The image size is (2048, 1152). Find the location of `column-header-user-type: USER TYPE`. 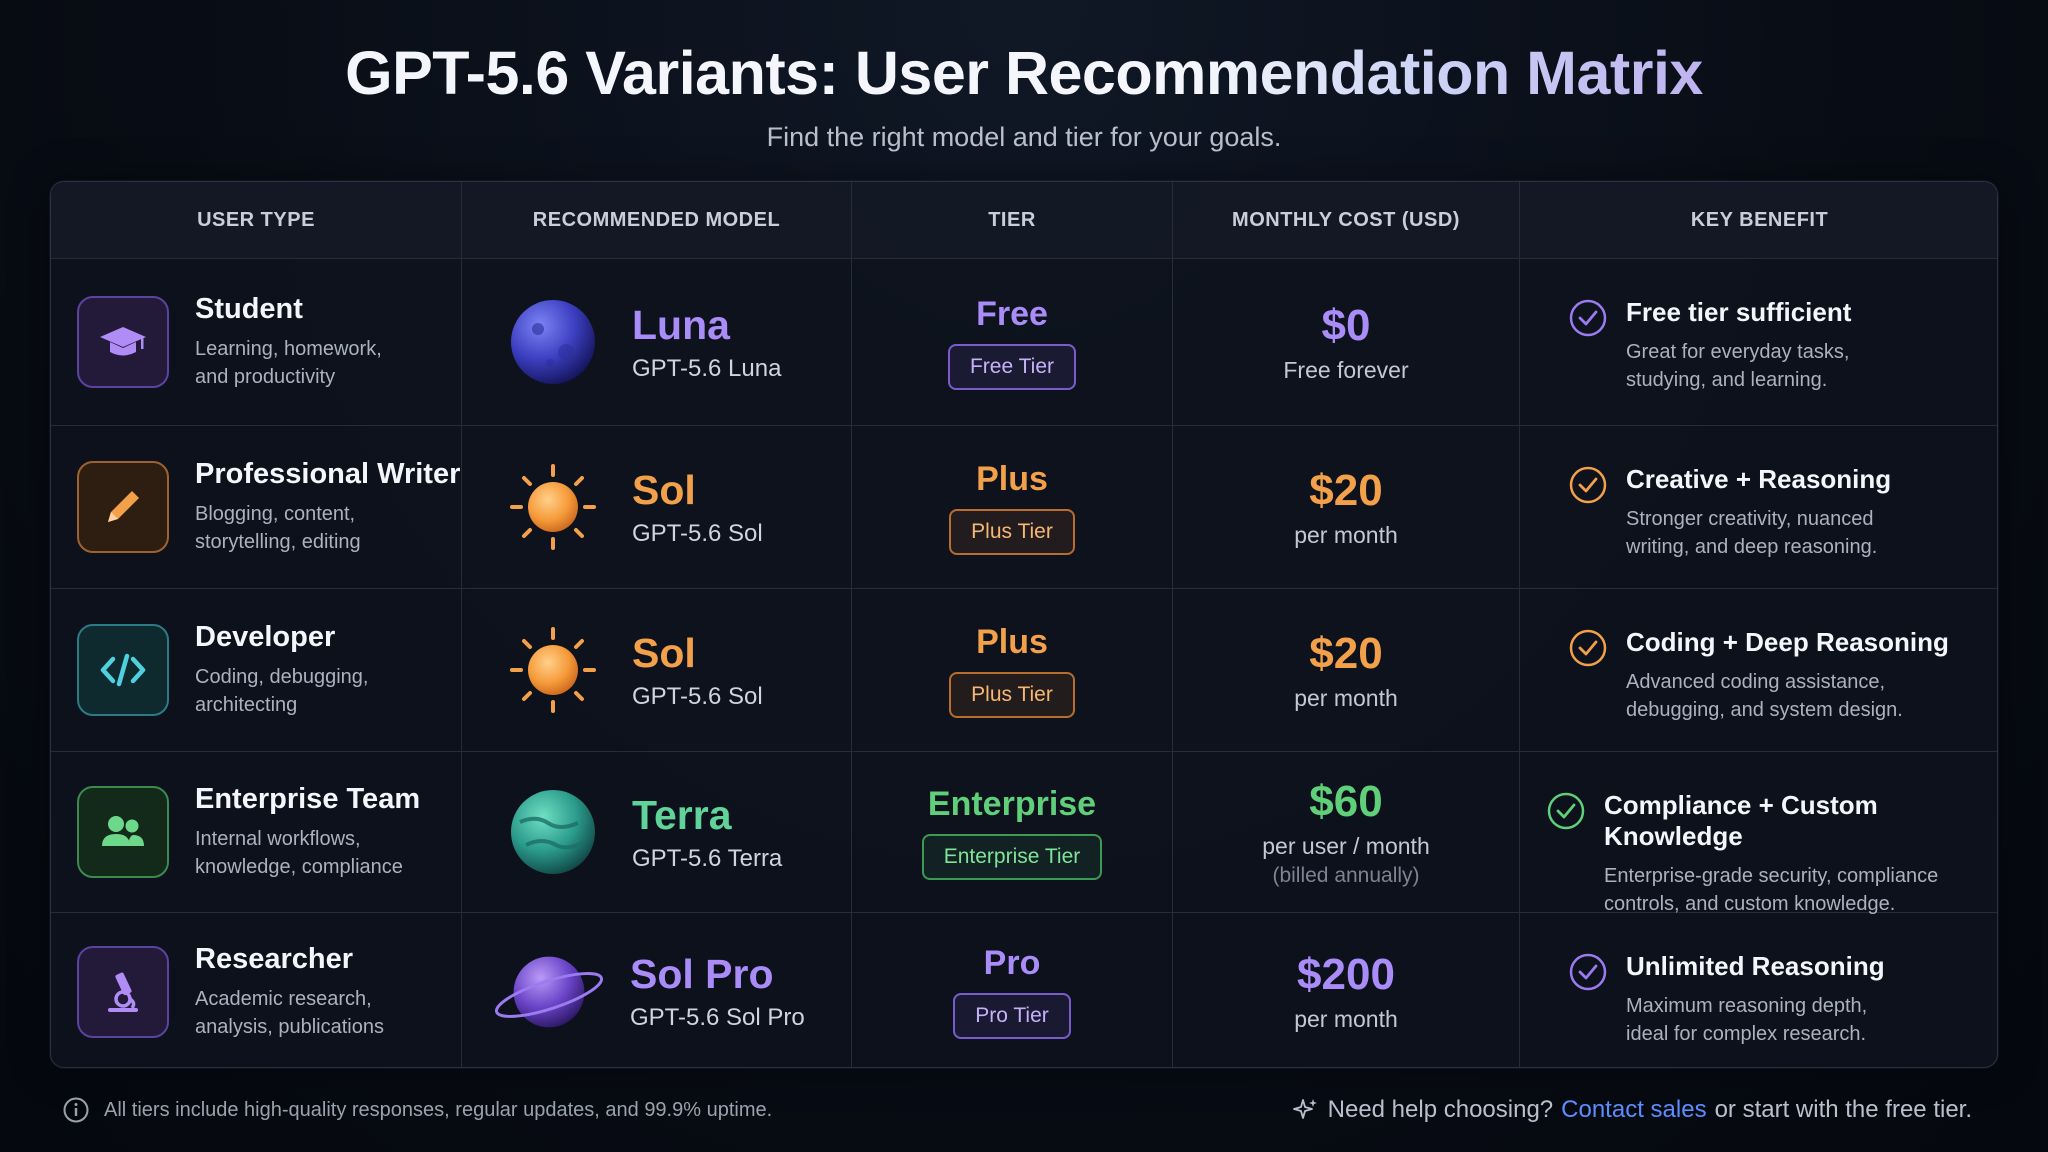

column-header-user-type: USER TYPE is located at coordinates (256, 220).